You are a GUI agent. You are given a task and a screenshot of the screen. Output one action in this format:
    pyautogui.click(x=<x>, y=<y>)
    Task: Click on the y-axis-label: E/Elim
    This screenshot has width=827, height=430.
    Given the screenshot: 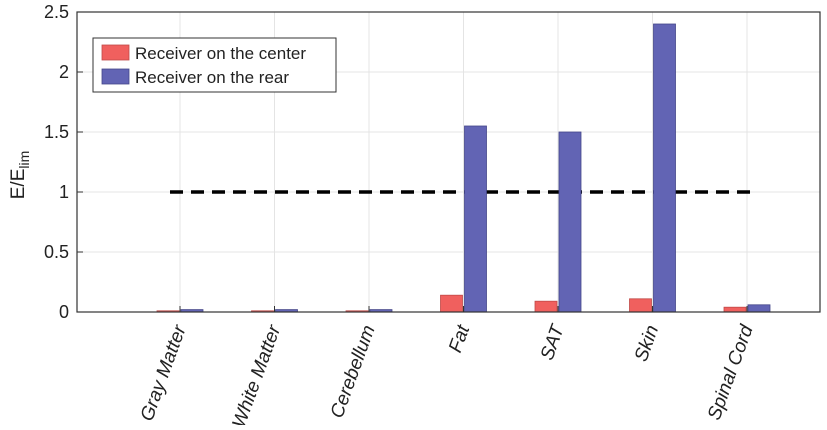 What is the action you would take?
    pyautogui.click(x=20, y=175)
    